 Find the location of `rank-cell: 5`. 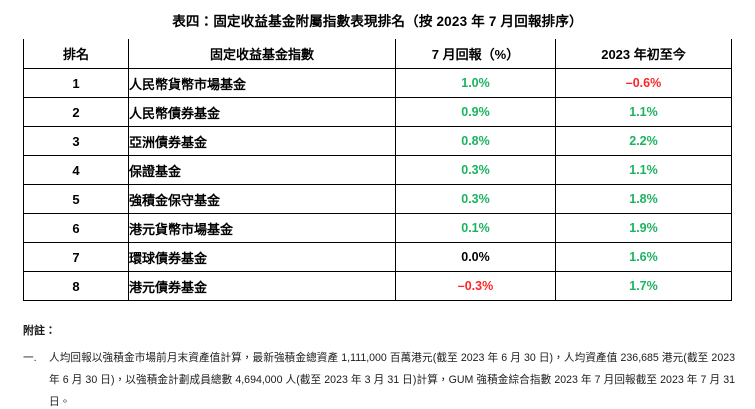

rank-cell: 5 is located at coordinates (76, 199).